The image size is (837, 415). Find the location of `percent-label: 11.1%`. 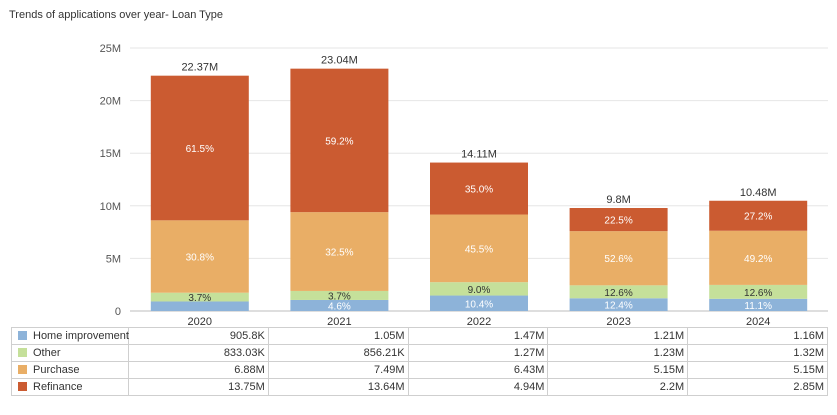

percent-label: 11.1% is located at coordinates (758, 306).